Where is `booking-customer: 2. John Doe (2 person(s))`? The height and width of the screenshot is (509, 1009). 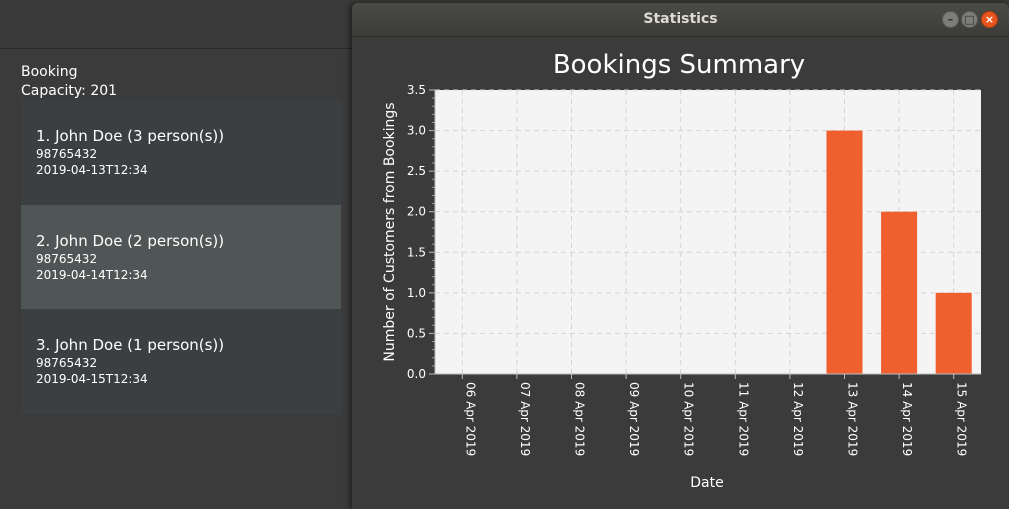
booking-customer: 2. John Doe (2 person(s)) is located at coordinates (130, 240).